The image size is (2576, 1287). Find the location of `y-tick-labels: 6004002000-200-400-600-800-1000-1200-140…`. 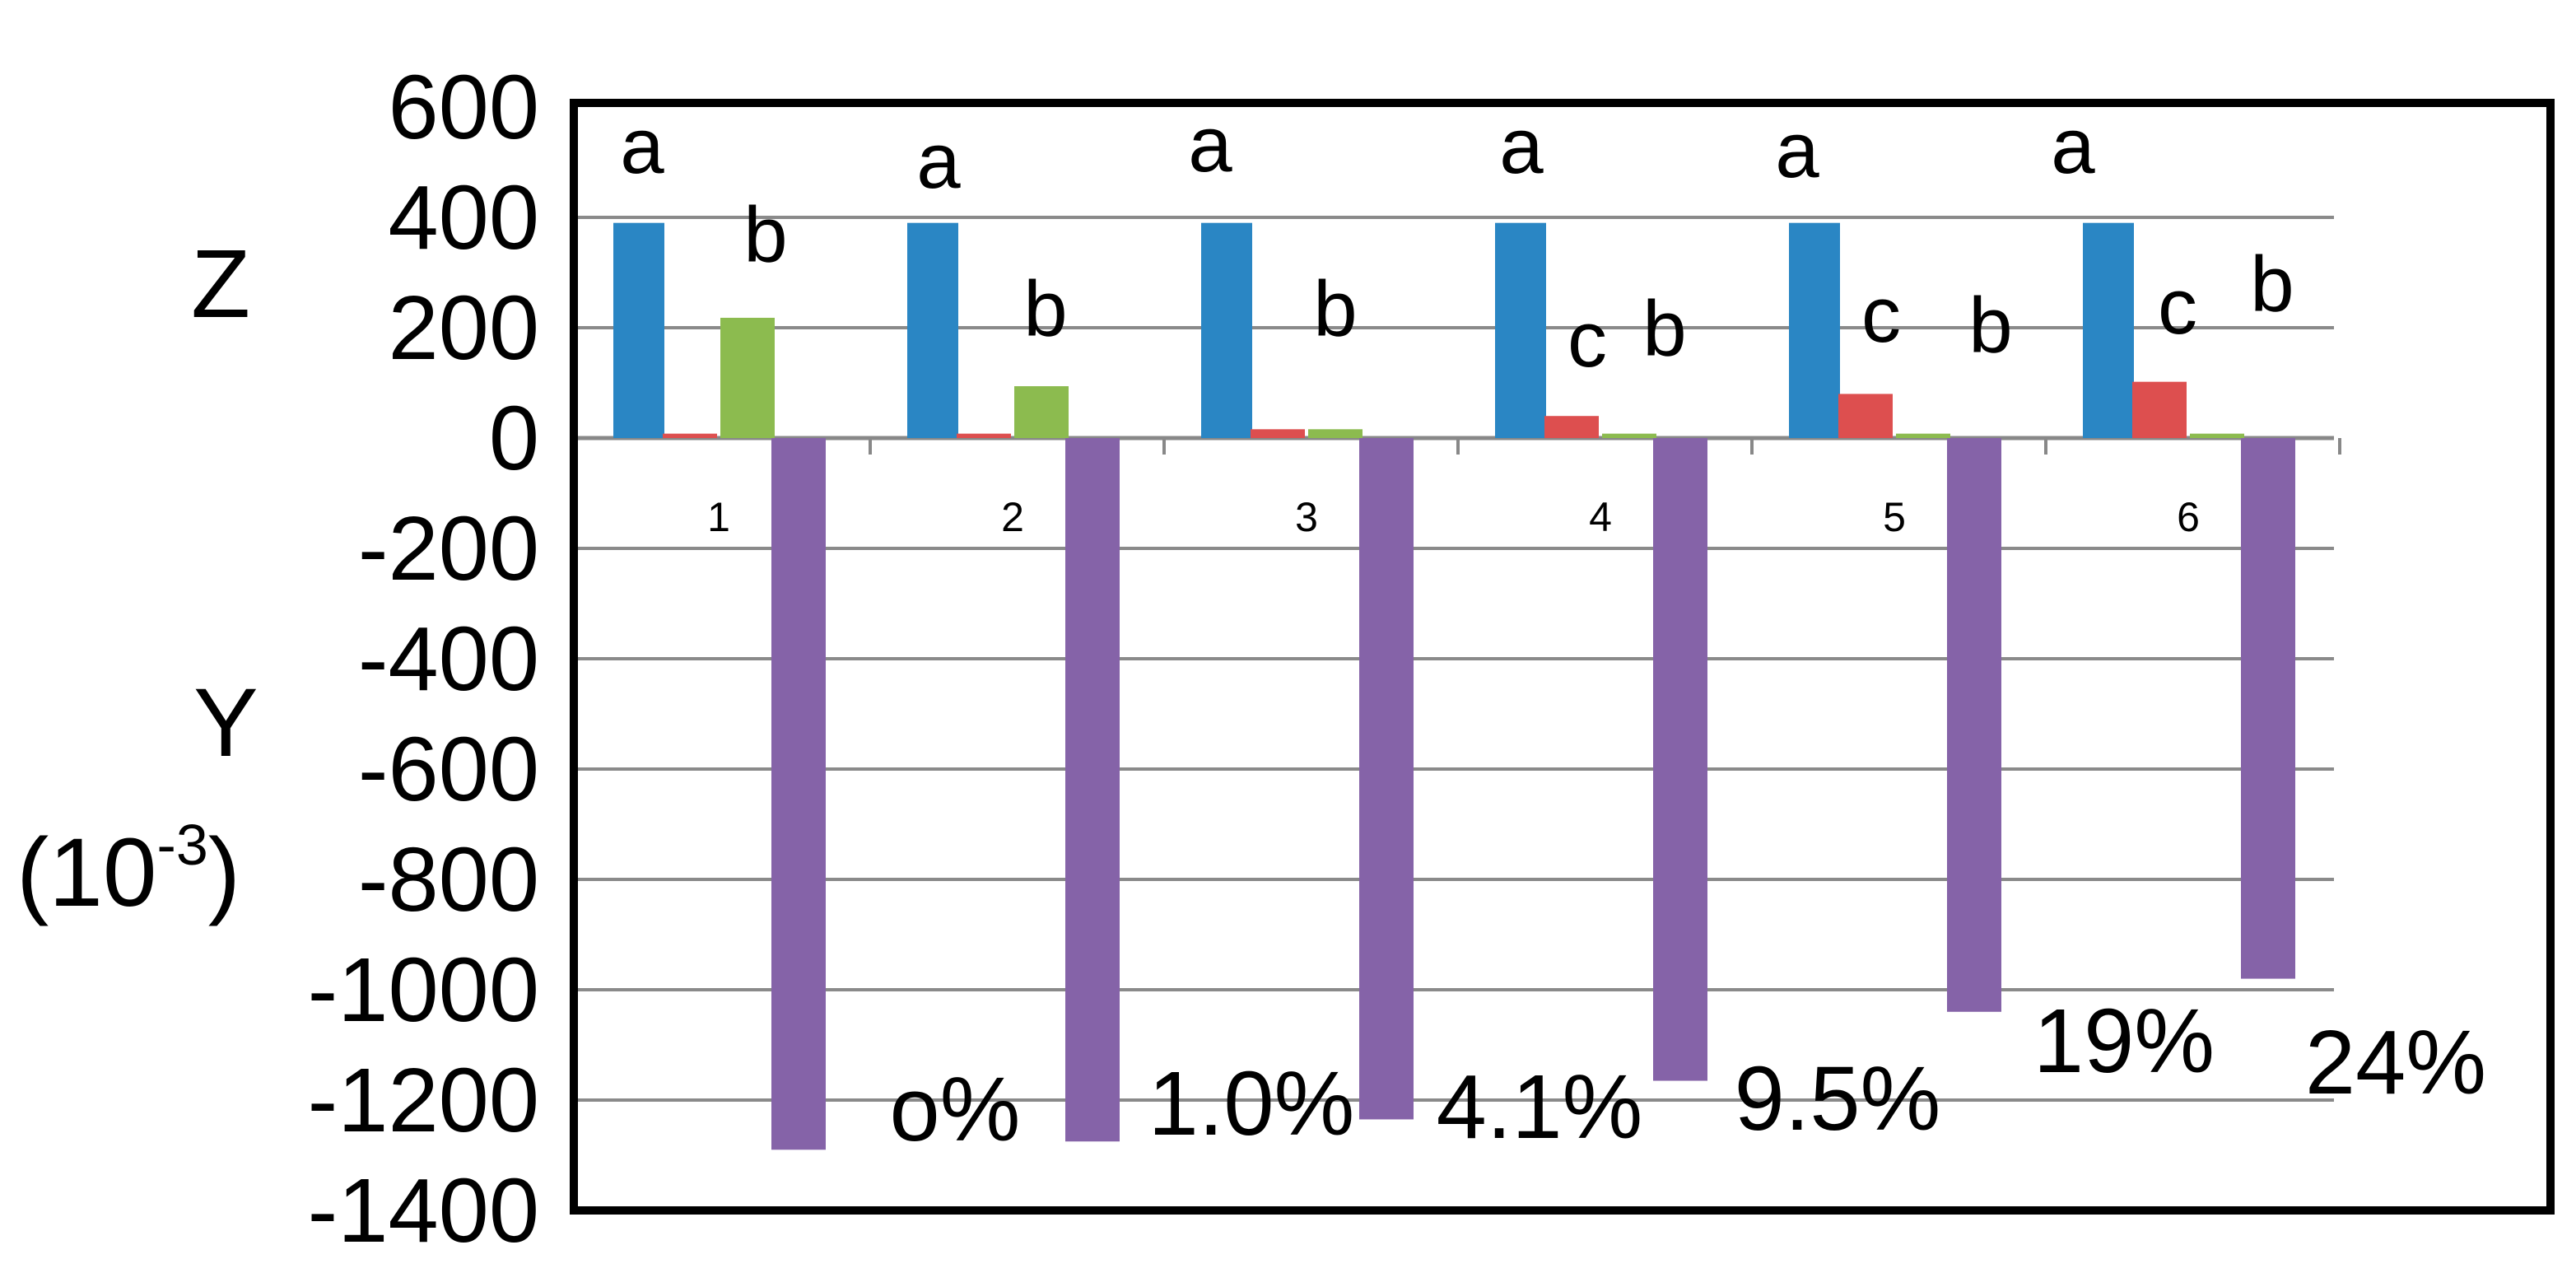

y-tick-labels: 6004002000-200-400-600-800-1000-1200-140… is located at coordinates (423, 659).